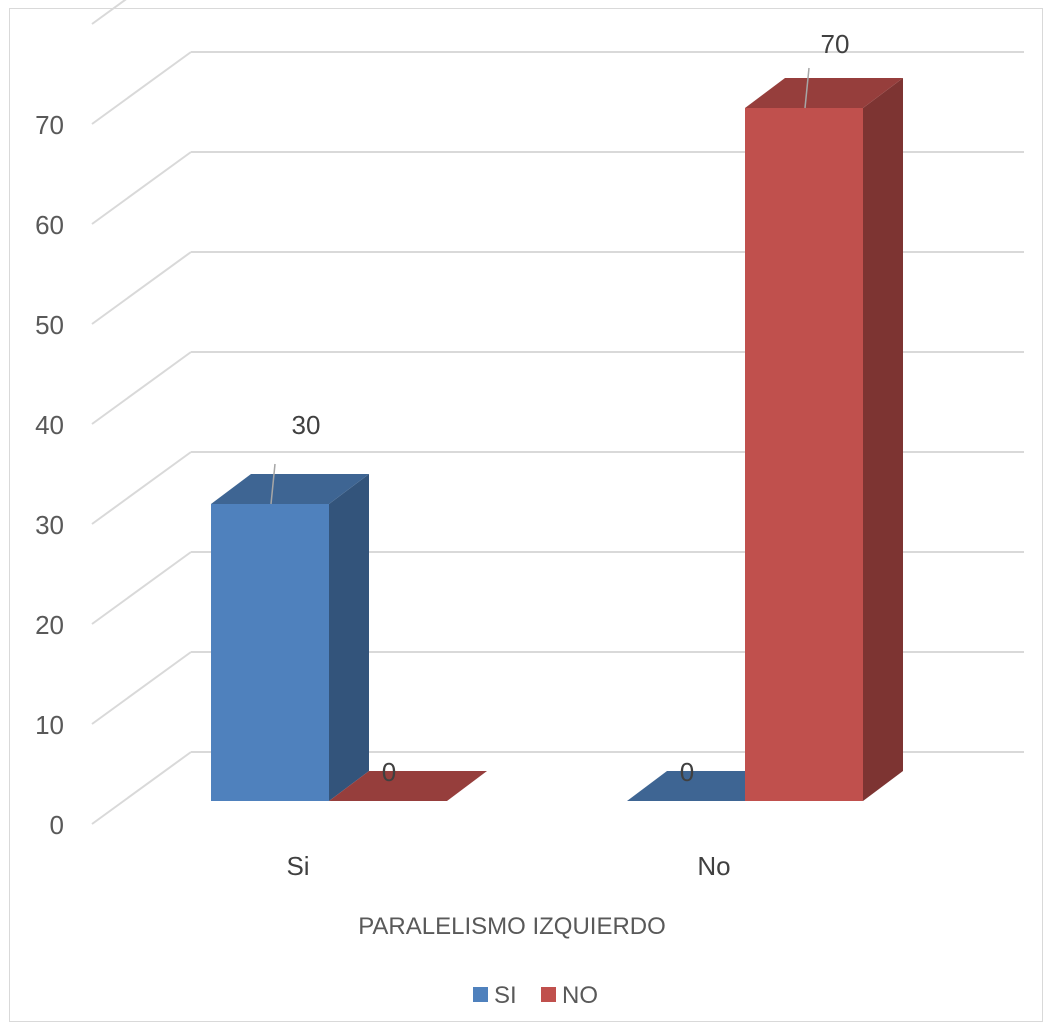 The image size is (1053, 1032). I want to click on bar-NO-No, so click(824, 439).